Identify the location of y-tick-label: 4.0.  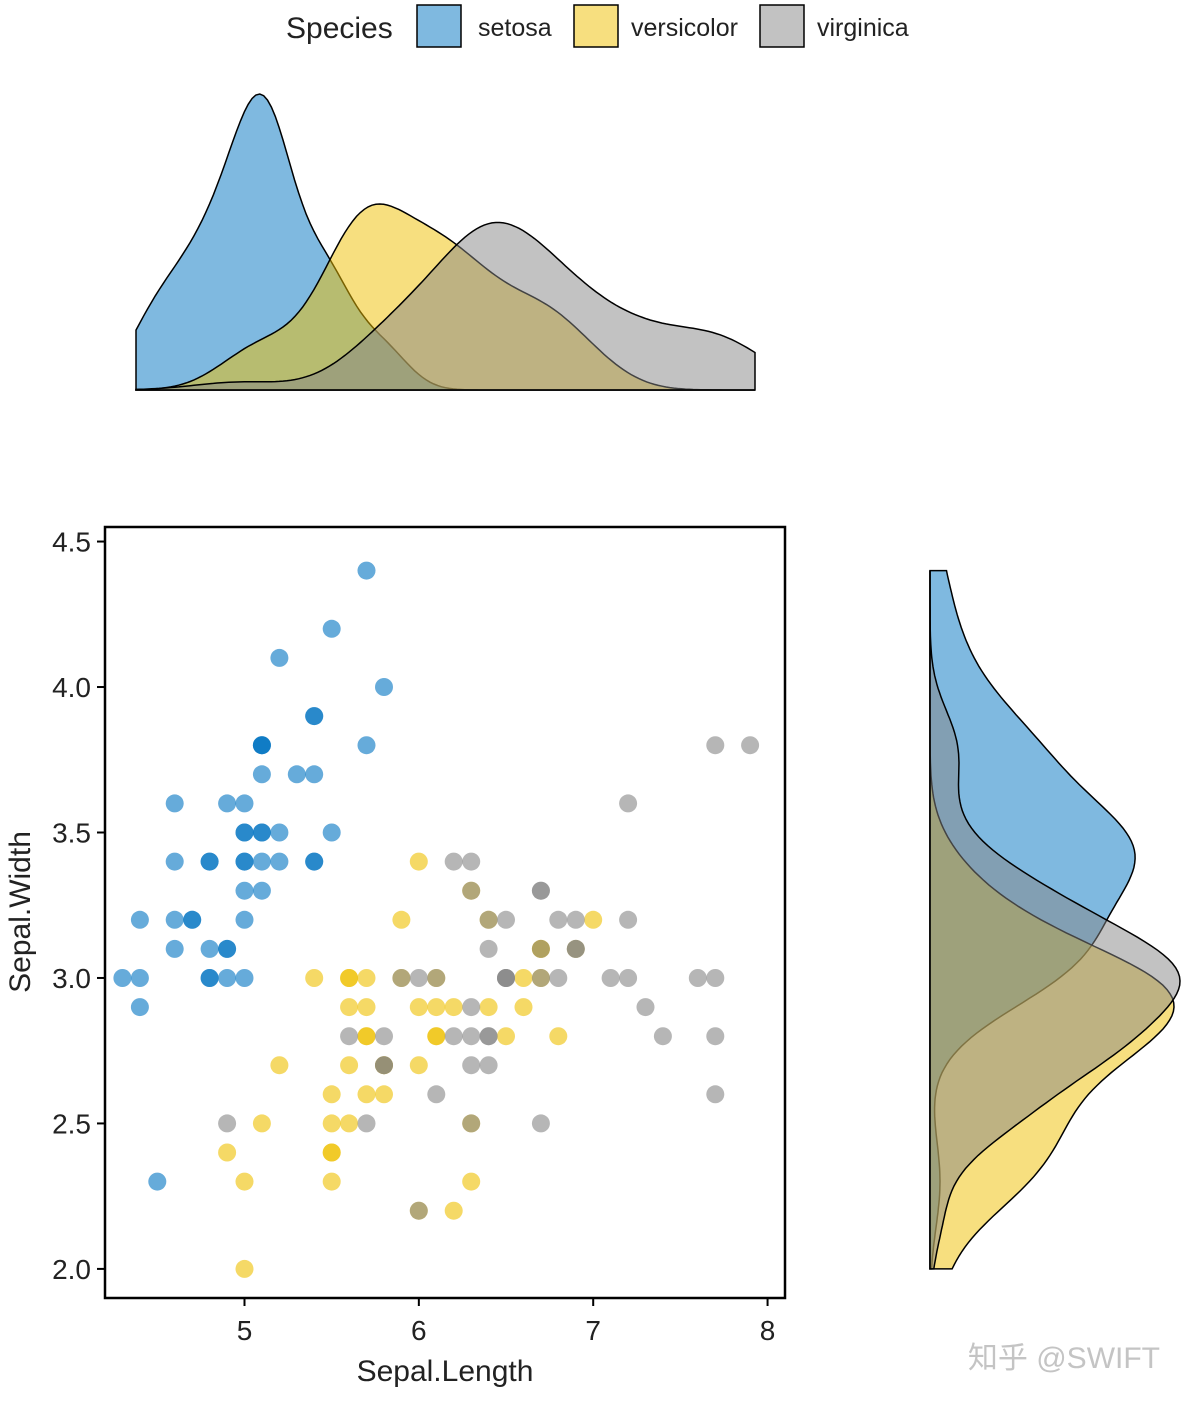
(71, 687).